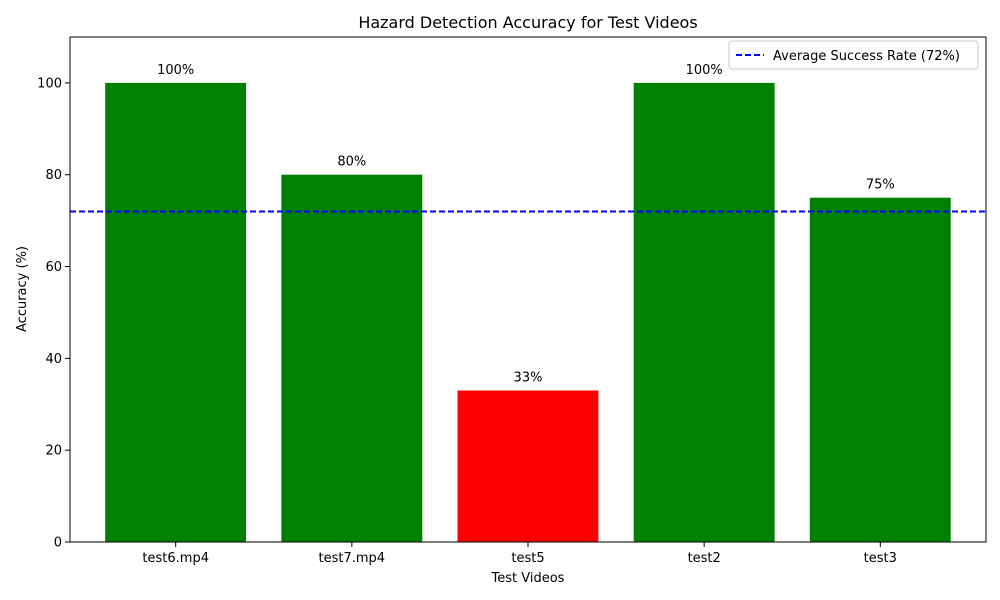 The image size is (1000, 600). I want to click on data-label: 80%, so click(351, 162).